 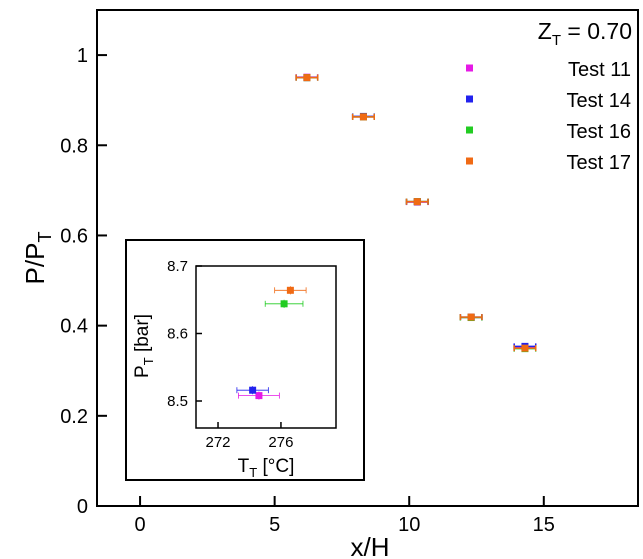 What do you see at coordinates (599, 163) in the screenshot?
I see `legend-label-test-17: Test 17` at bounding box center [599, 163].